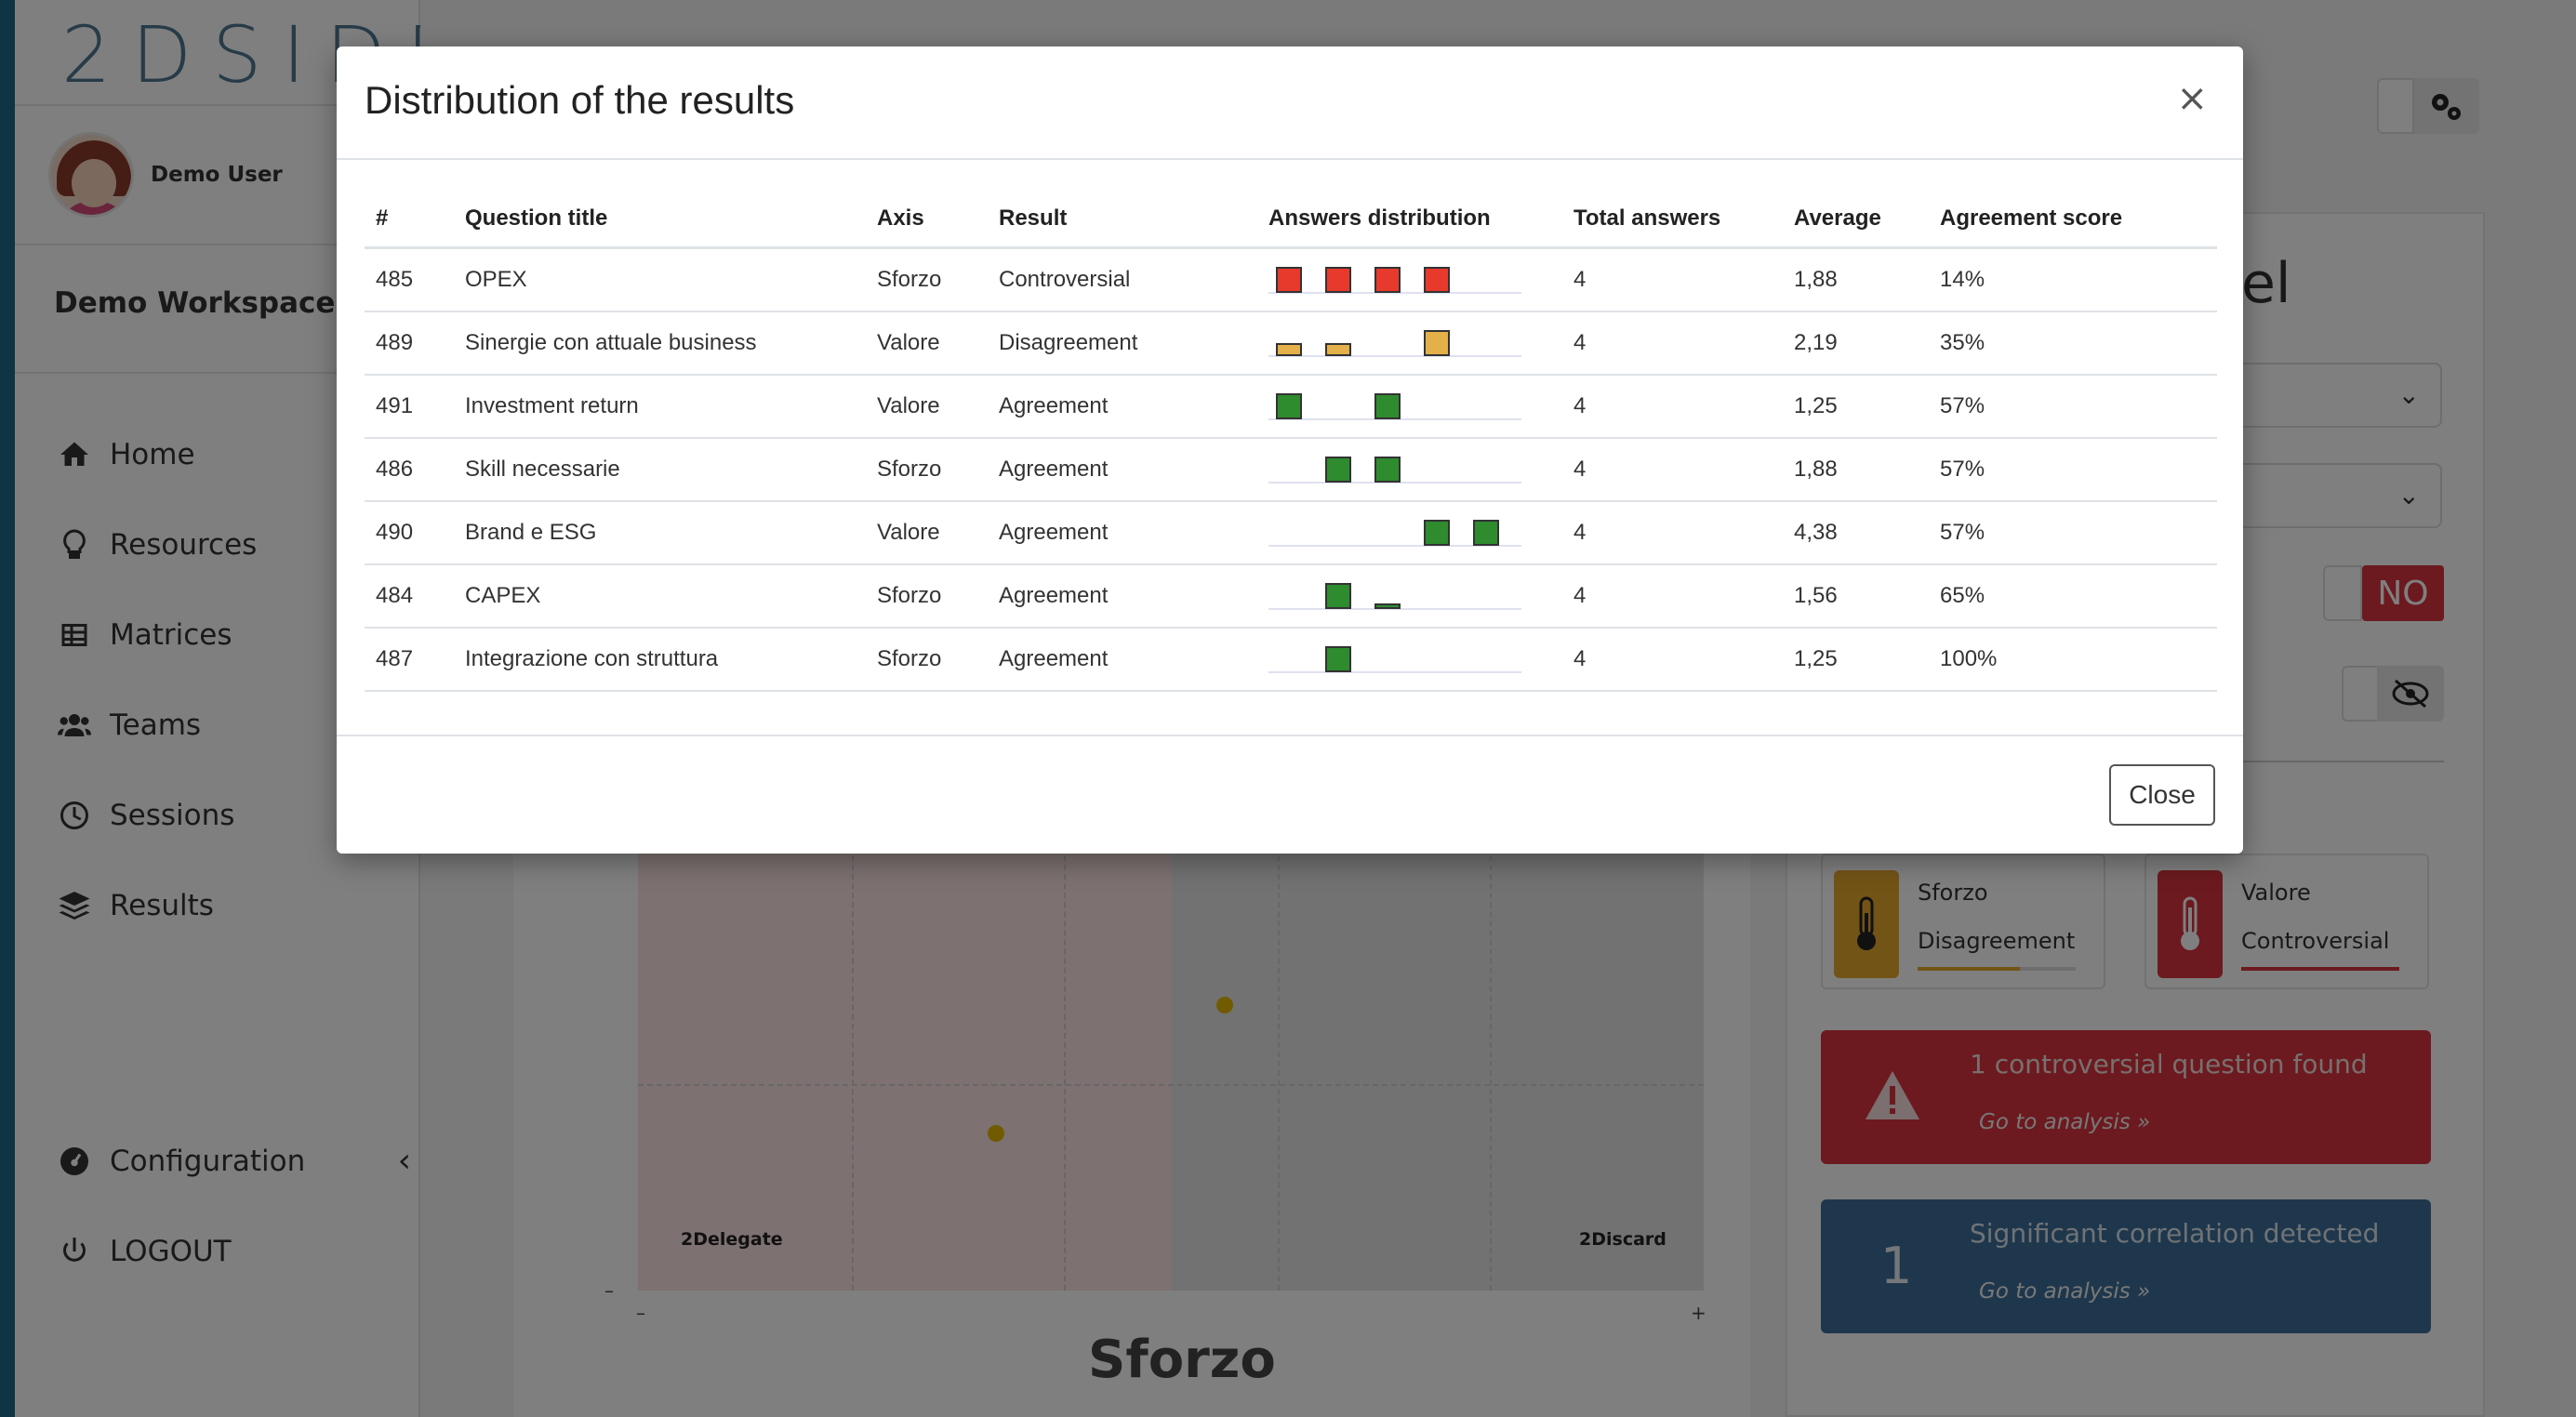 The height and width of the screenshot is (1417, 2576). Describe the element at coordinates (1290, 103) in the screenshot. I see `modal-header: Distribution of the results ×` at that location.